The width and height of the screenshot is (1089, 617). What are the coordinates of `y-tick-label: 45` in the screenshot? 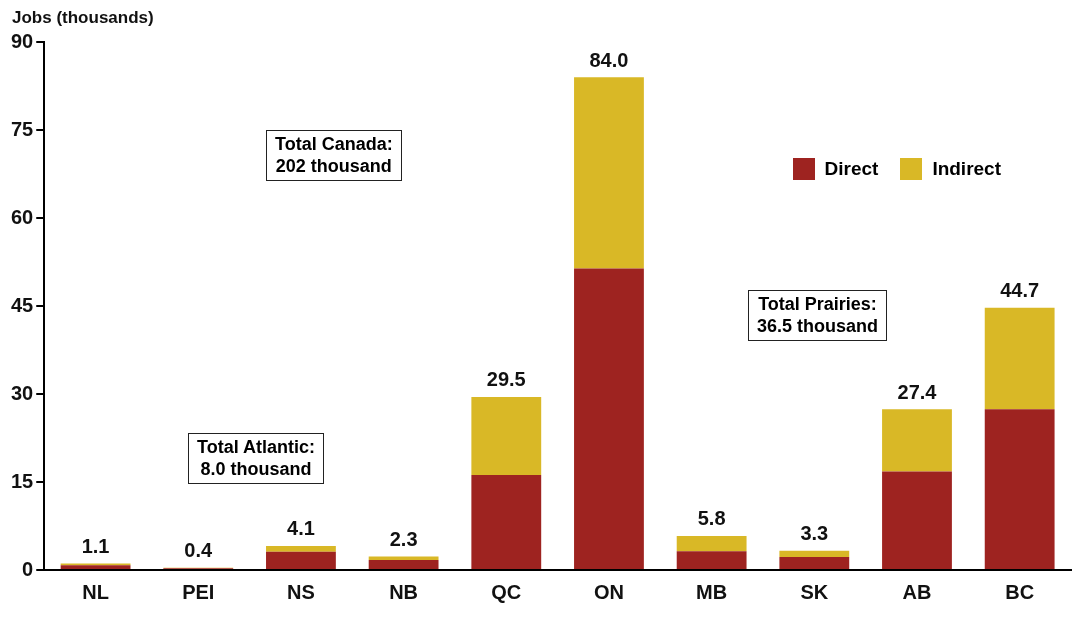 It's located at (22, 304).